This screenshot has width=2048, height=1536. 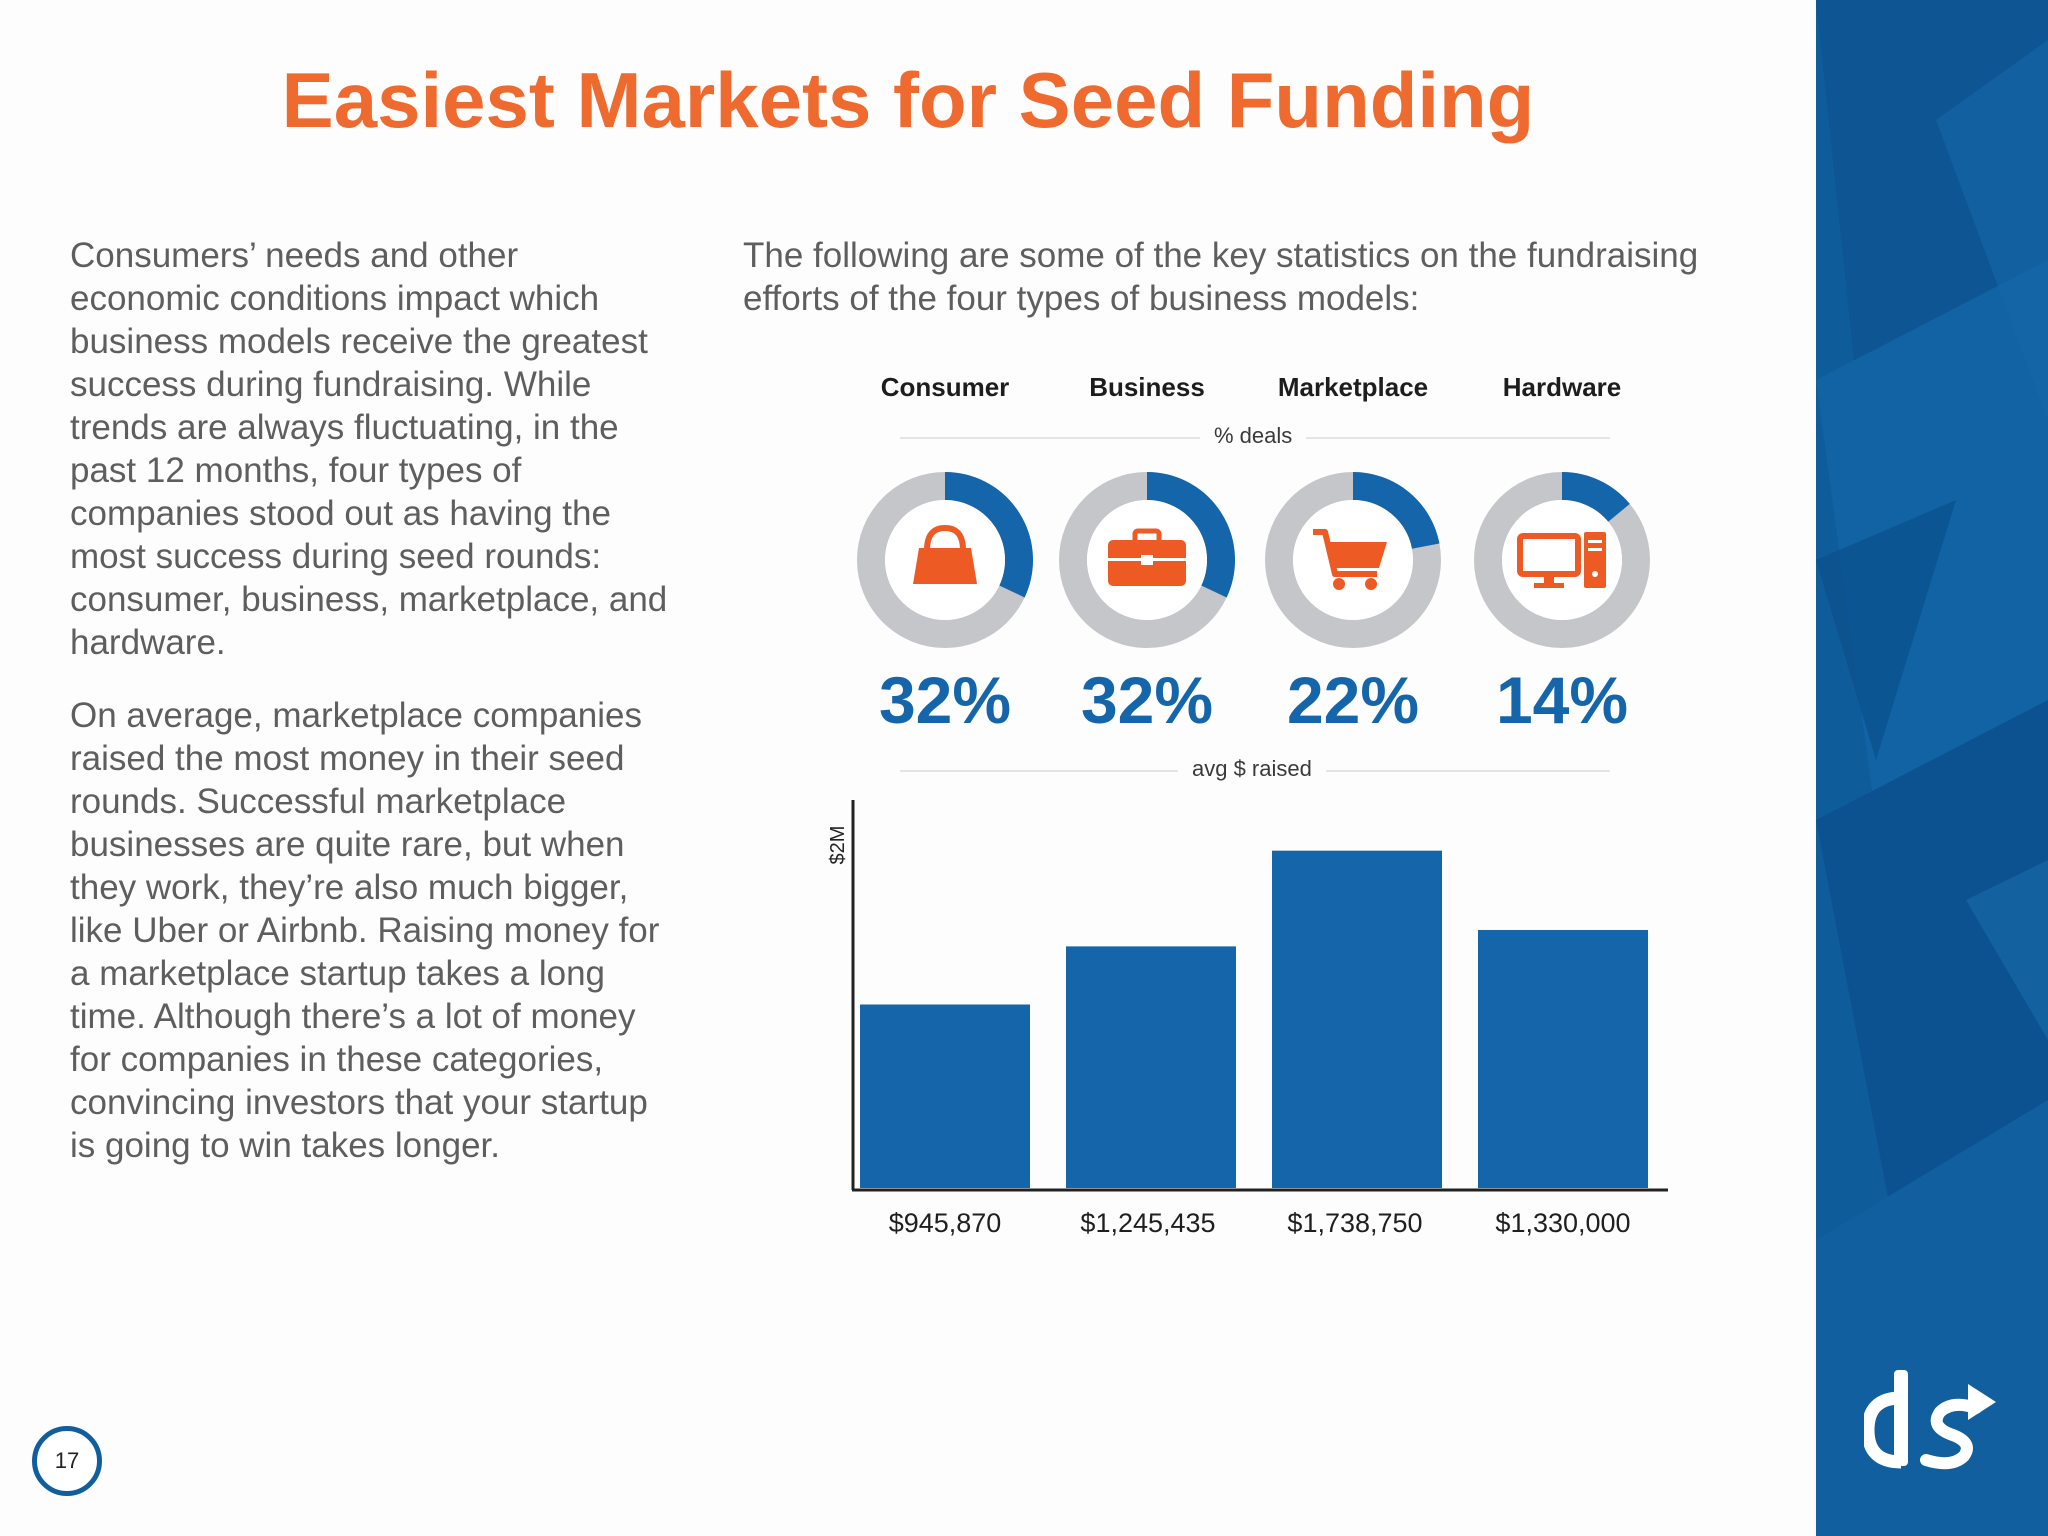 What do you see at coordinates (1253, 436) in the screenshot?
I see `deals-section-label: % deals` at bounding box center [1253, 436].